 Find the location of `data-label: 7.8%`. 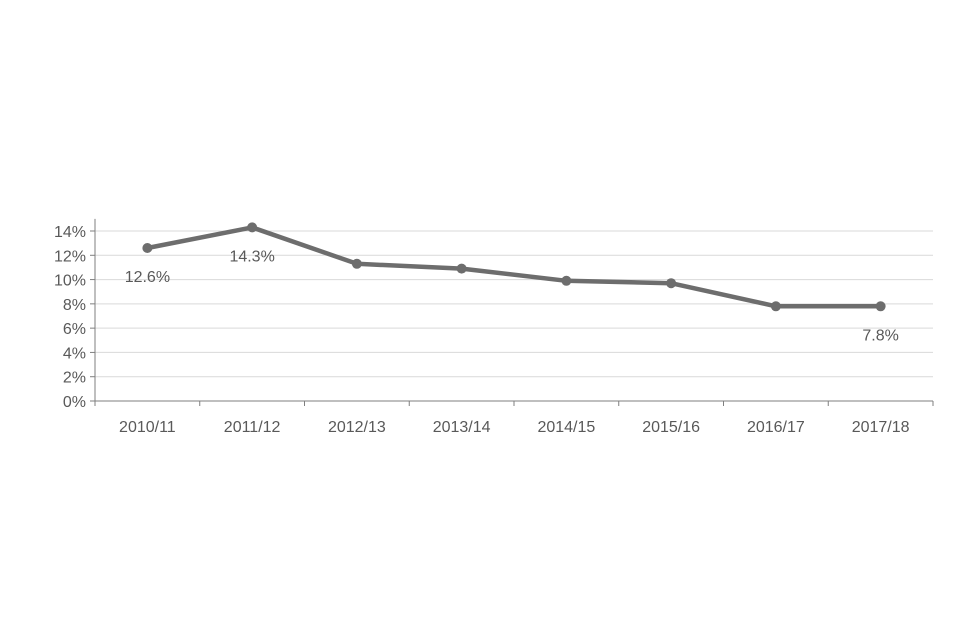

data-label: 7.8% is located at coordinates (880, 335).